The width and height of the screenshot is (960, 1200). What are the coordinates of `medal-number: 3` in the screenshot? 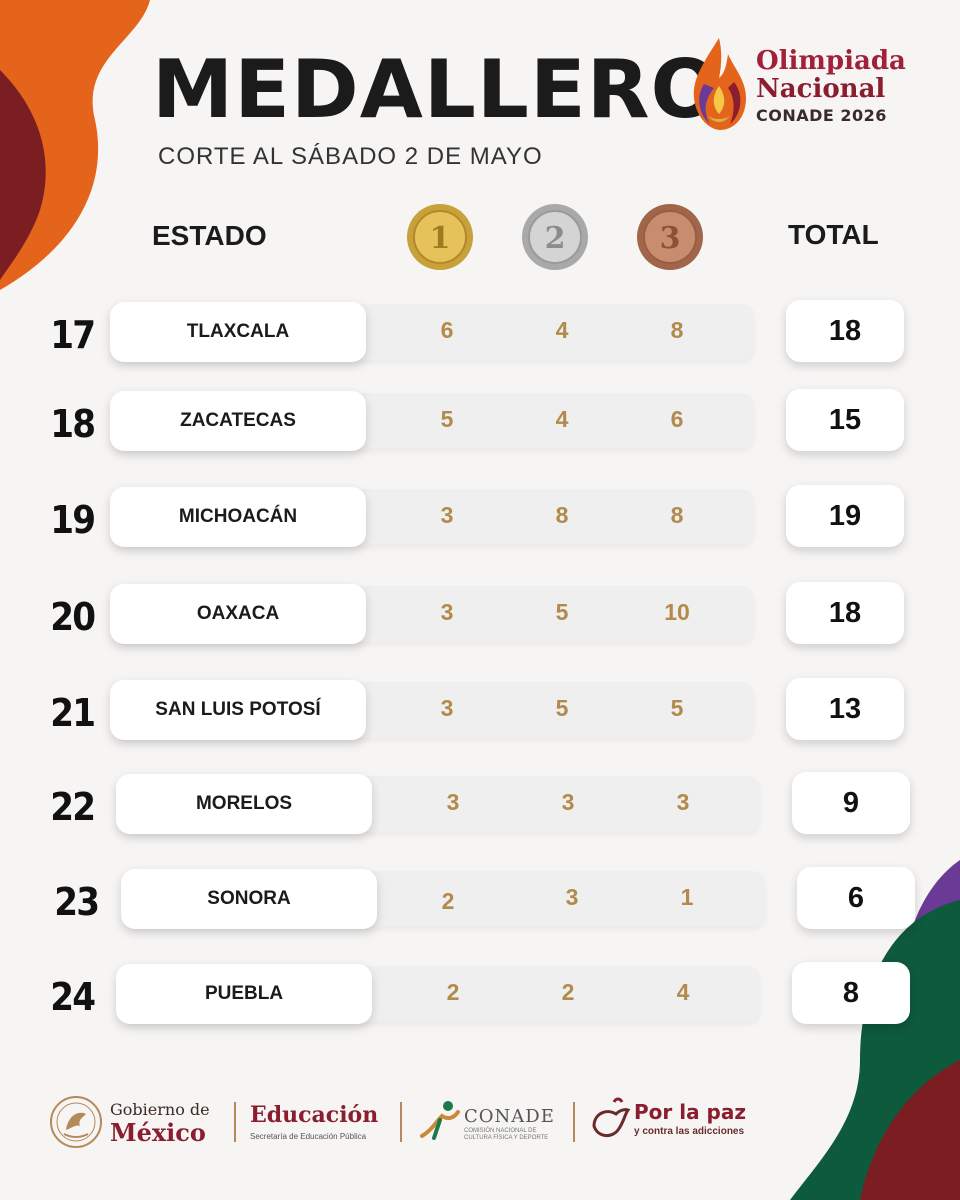 It's located at (670, 238).